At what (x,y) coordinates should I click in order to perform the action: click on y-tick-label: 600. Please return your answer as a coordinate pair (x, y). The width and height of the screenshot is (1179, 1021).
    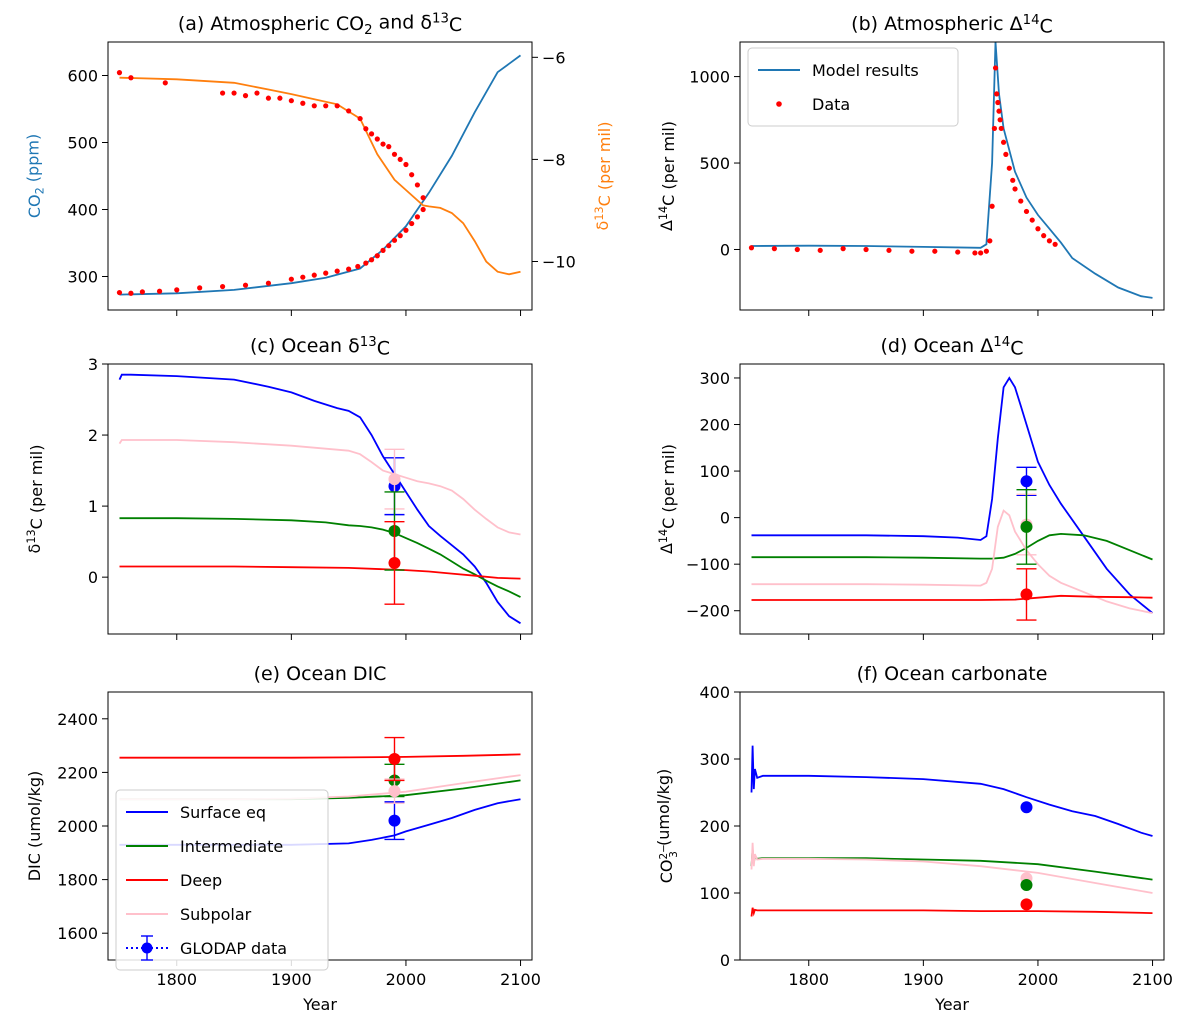
    Looking at the image, I should click on (82, 76).